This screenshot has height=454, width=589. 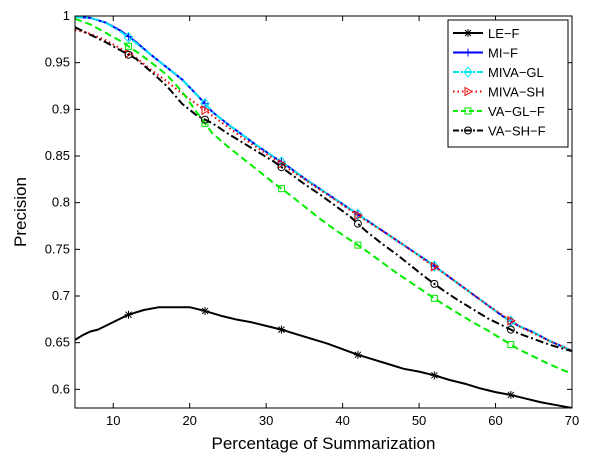 I want to click on legend-marker-miva-gl, so click(x=468, y=72).